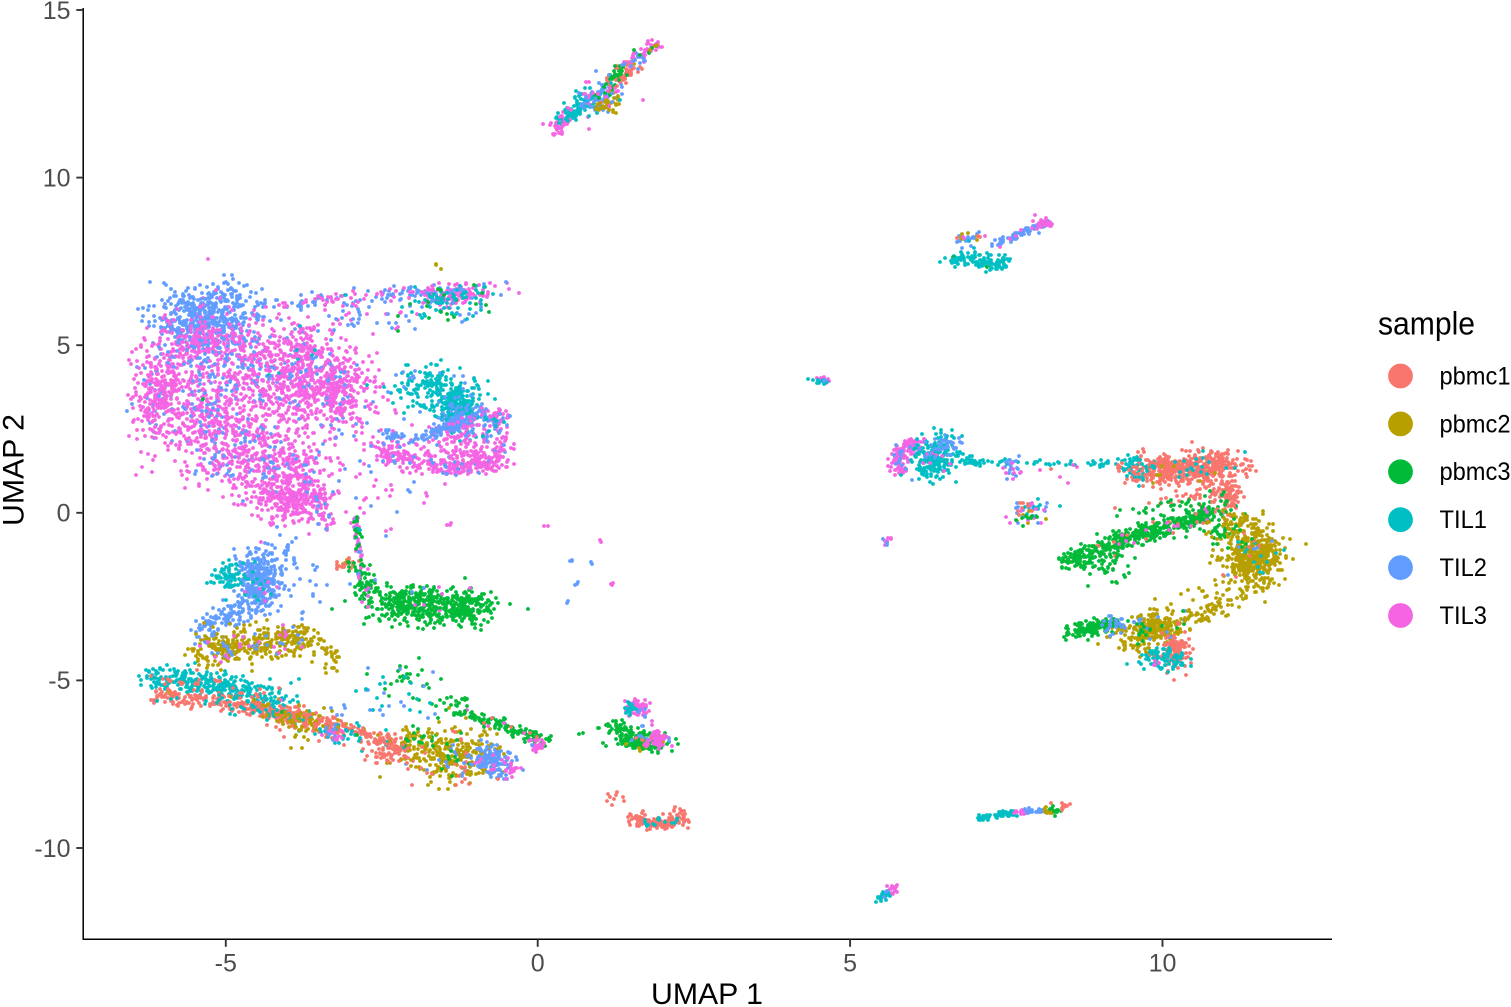 The image size is (1511, 1007). What do you see at coordinates (57, 12) in the screenshot?
I see `svg-text: 15` at bounding box center [57, 12].